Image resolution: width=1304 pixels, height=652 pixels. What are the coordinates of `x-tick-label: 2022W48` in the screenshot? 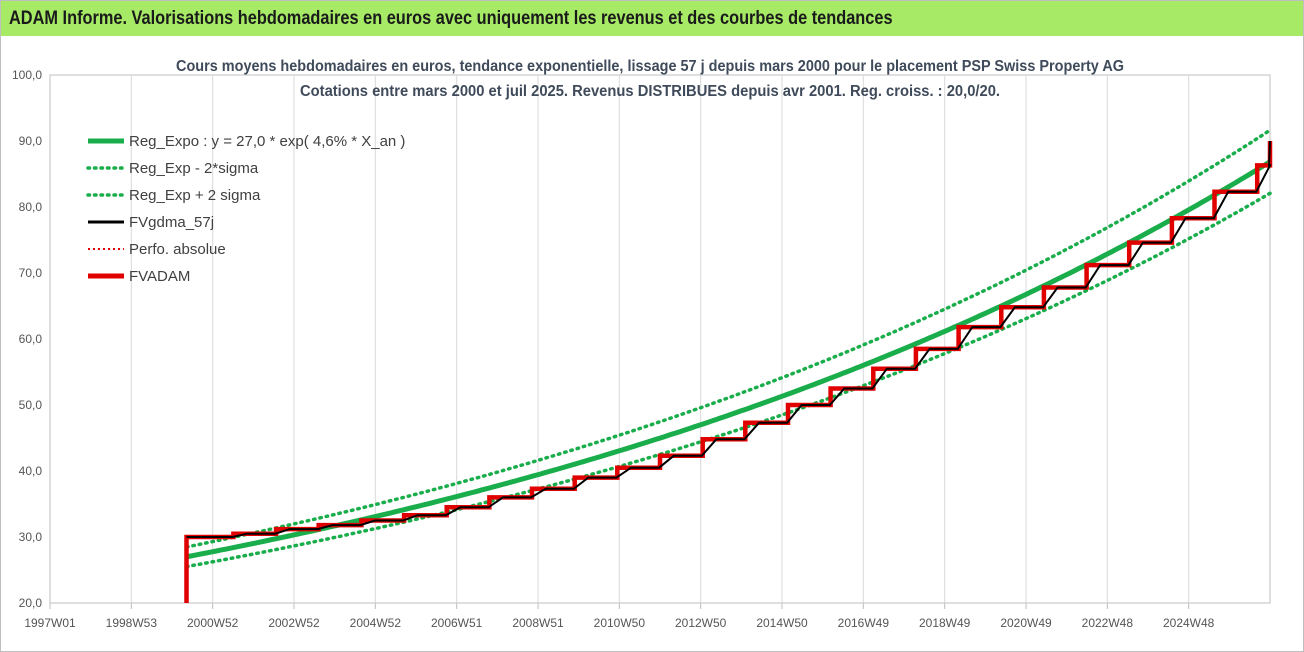 It's located at (1108, 623).